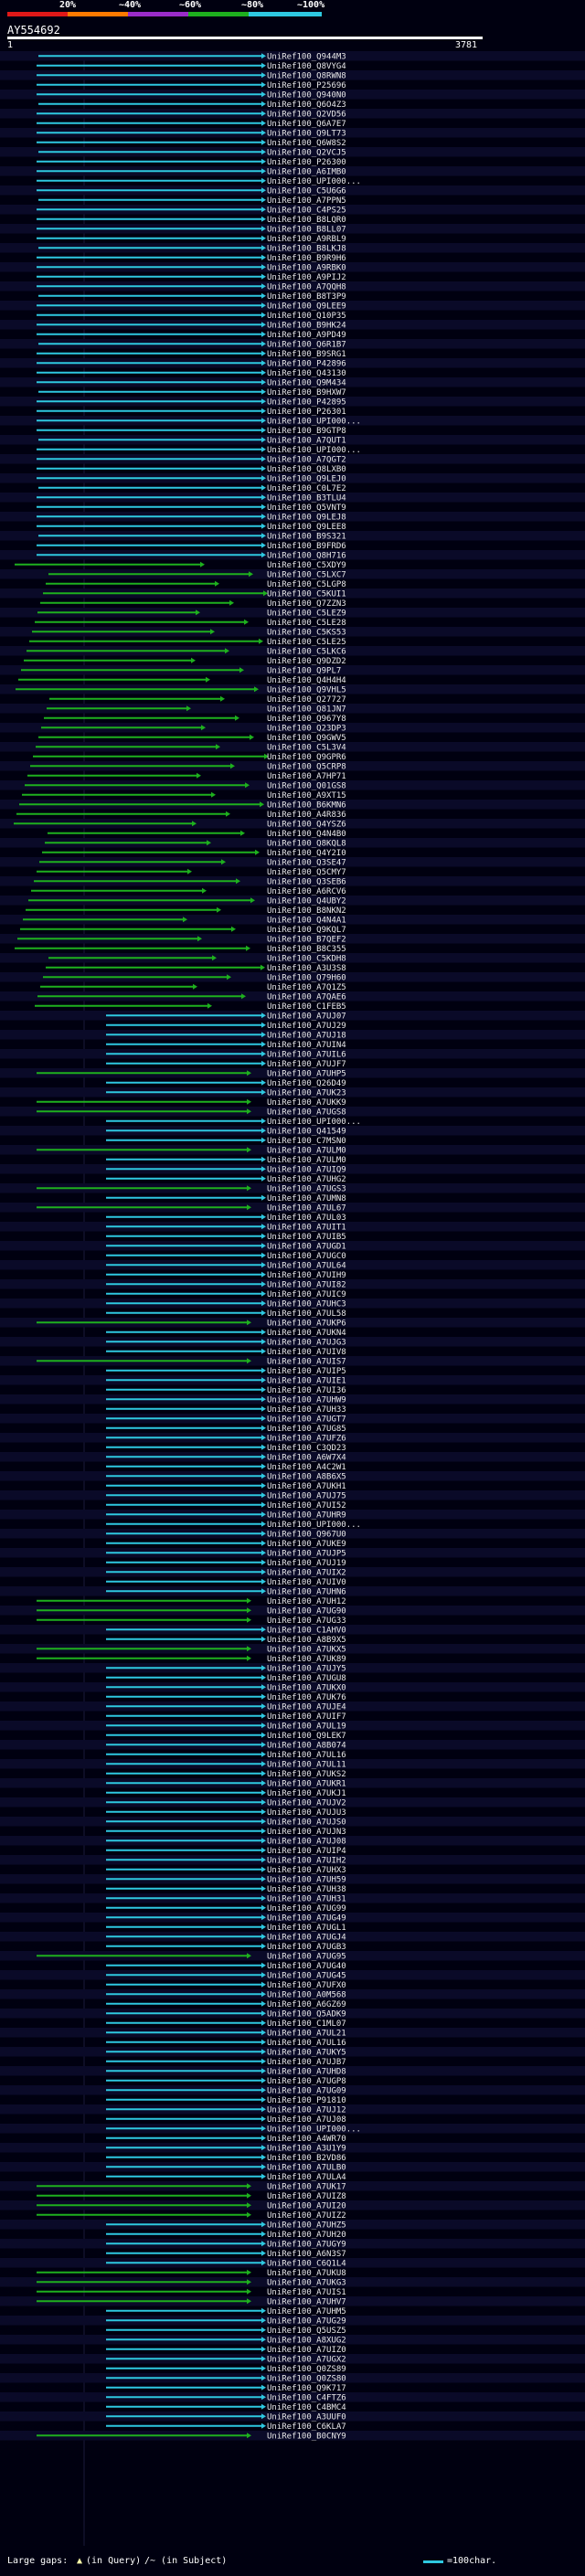  Describe the element at coordinates (68, 5) in the screenshot. I see `scale-label-20: 20%` at that location.